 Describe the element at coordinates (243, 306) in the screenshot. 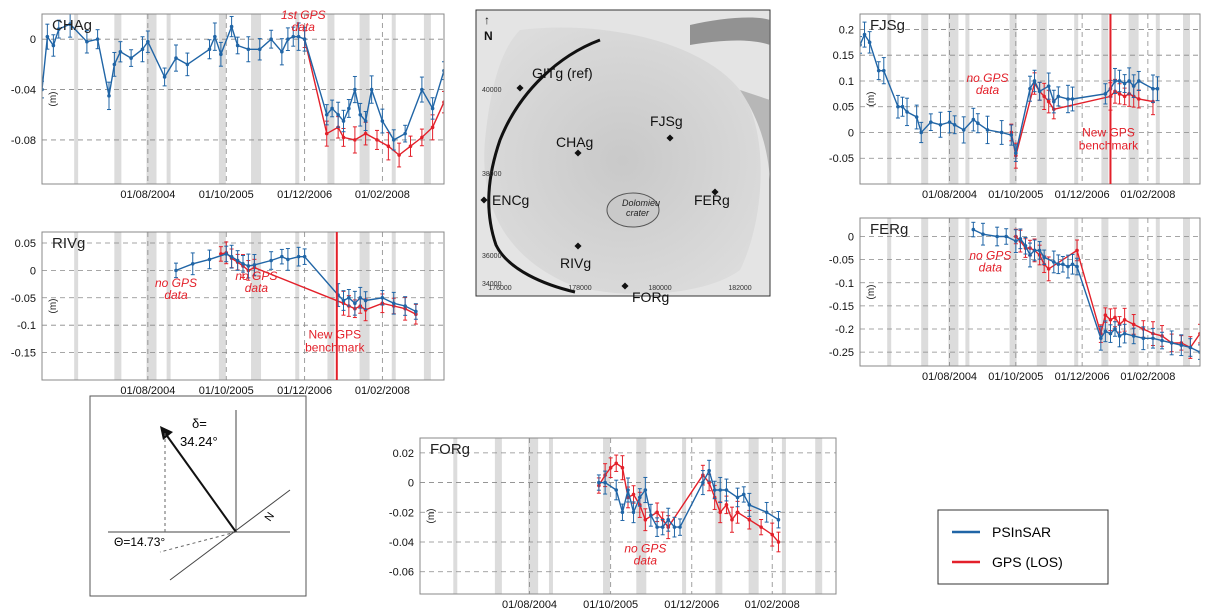

I see `rivg-plot-area` at that location.